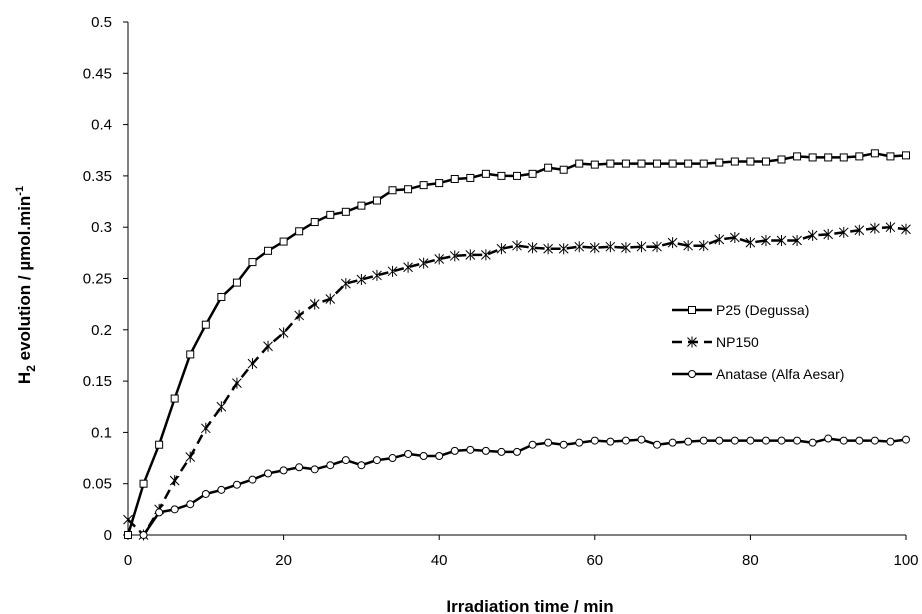 The image size is (922, 614). I want to click on y-axis-title-sup: -1, so click(20, 191).